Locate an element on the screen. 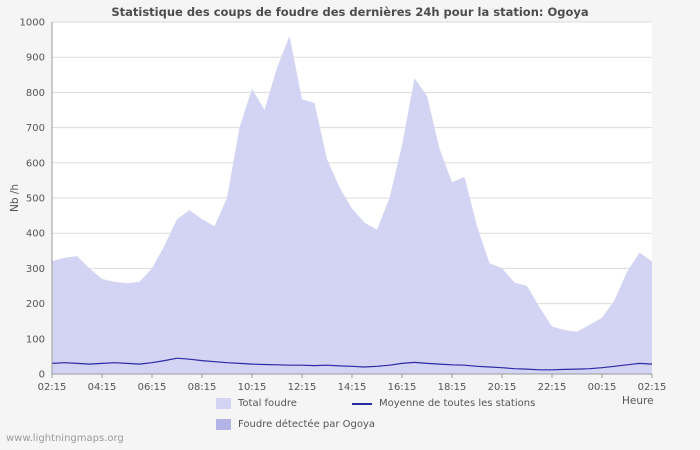  svg-text: 18:15 is located at coordinates (452, 387).